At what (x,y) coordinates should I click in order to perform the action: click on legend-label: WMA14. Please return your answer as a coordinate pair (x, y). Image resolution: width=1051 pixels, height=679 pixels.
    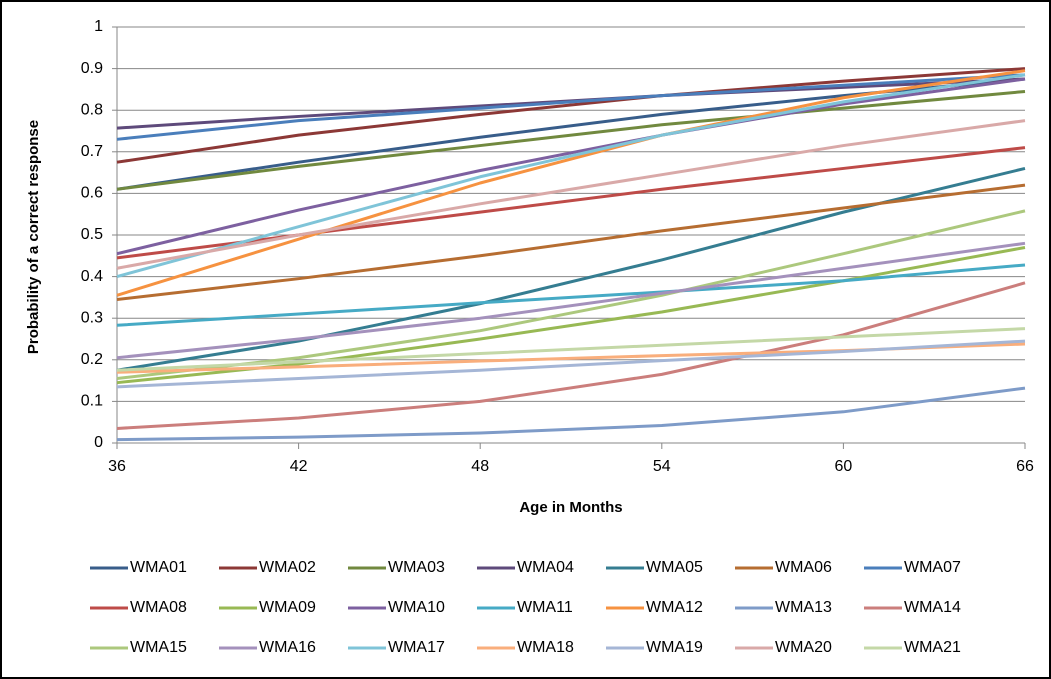
    Looking at the image, I should click on (932, 607).